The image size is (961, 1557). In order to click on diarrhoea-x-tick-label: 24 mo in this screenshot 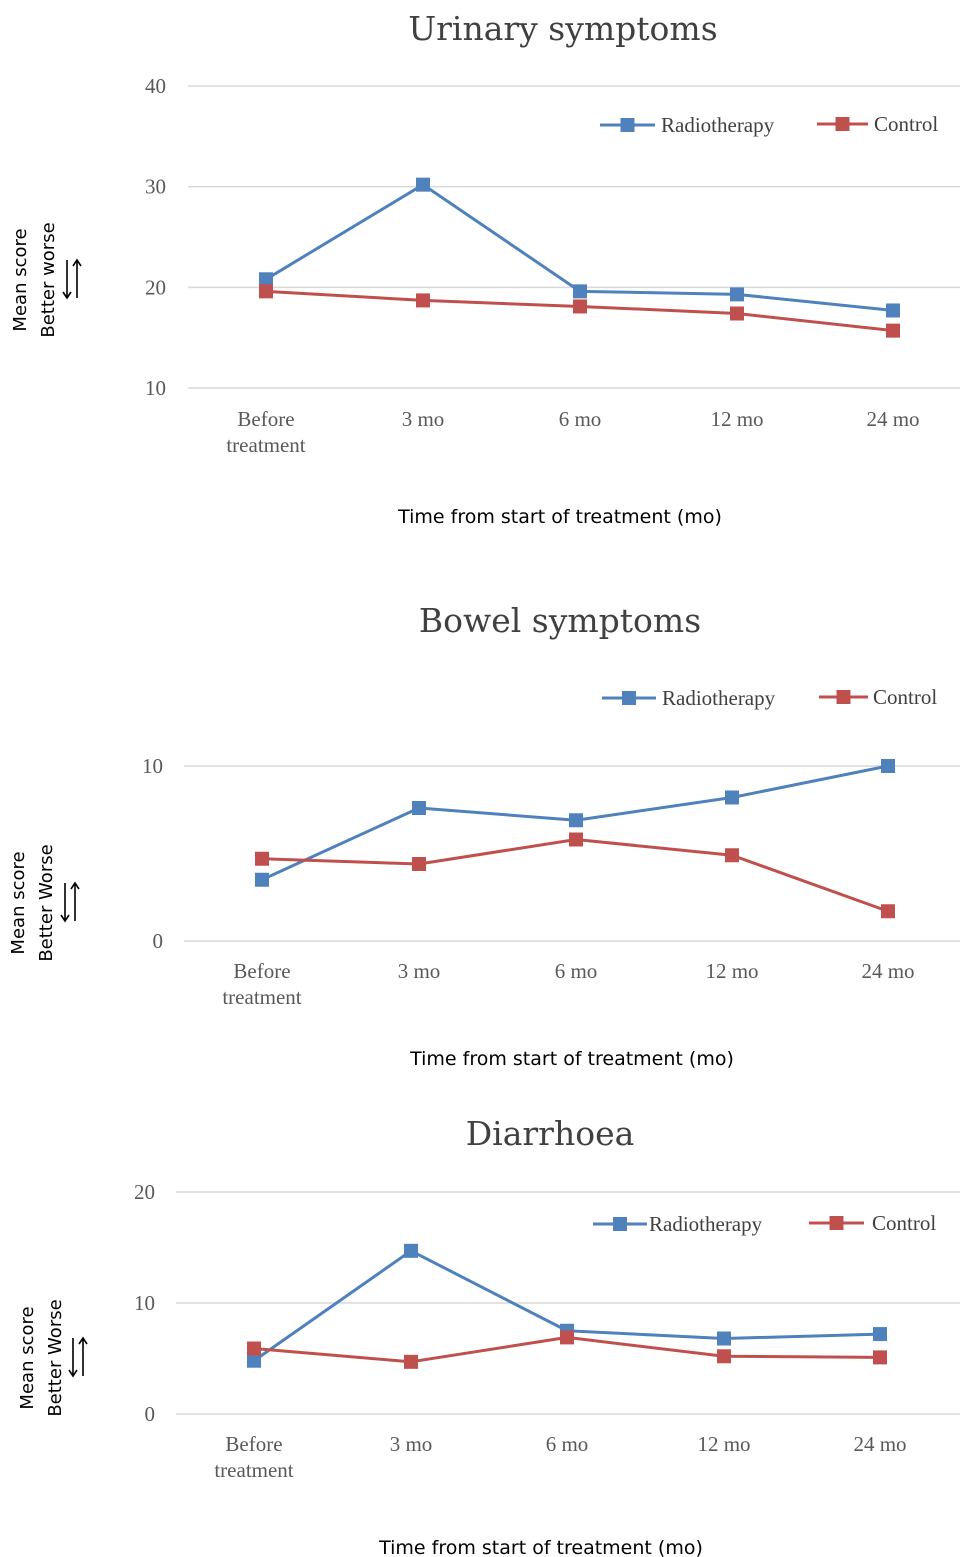, I will do `click(879, 1444)`.